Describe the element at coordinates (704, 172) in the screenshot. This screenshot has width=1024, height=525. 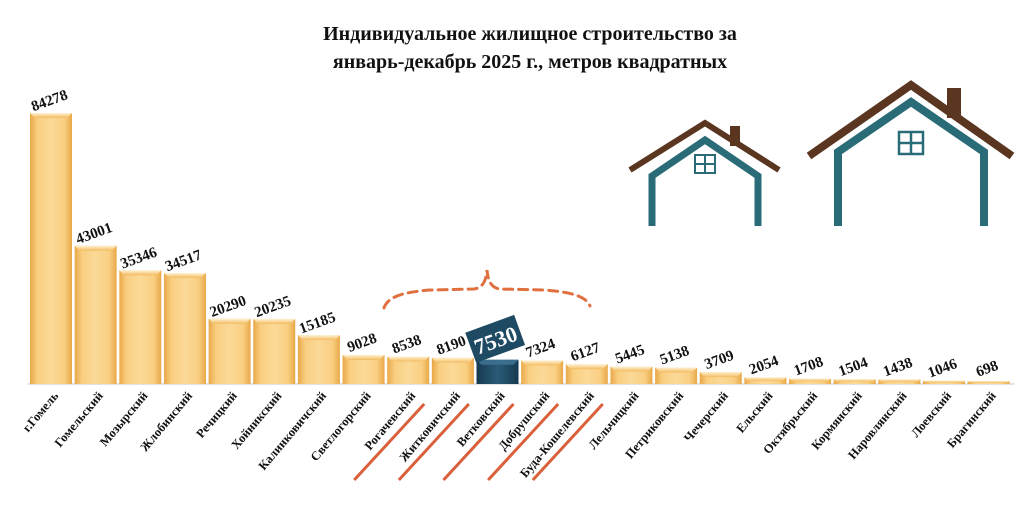
I see `house-small-icon` at that location.